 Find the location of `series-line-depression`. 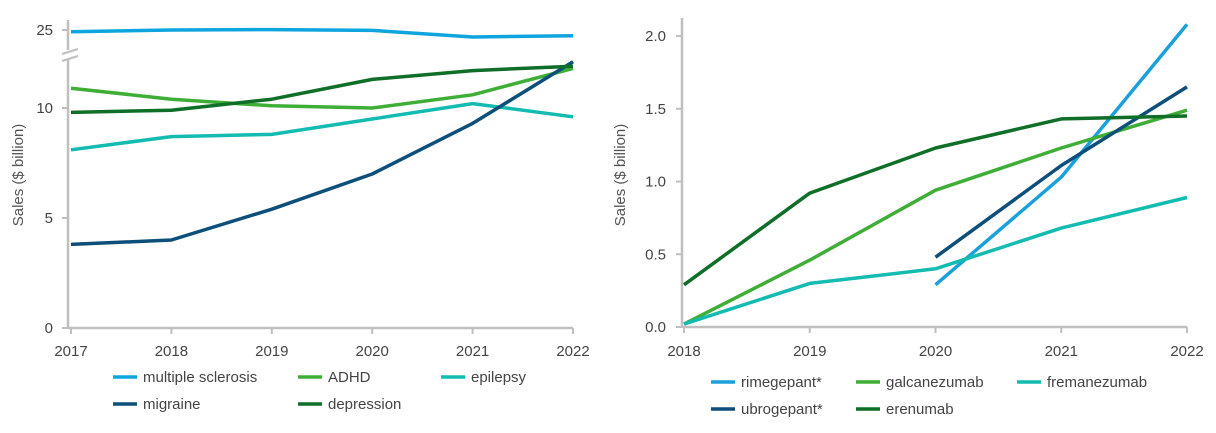

series-line-depression is located at coordinates (322, 89).